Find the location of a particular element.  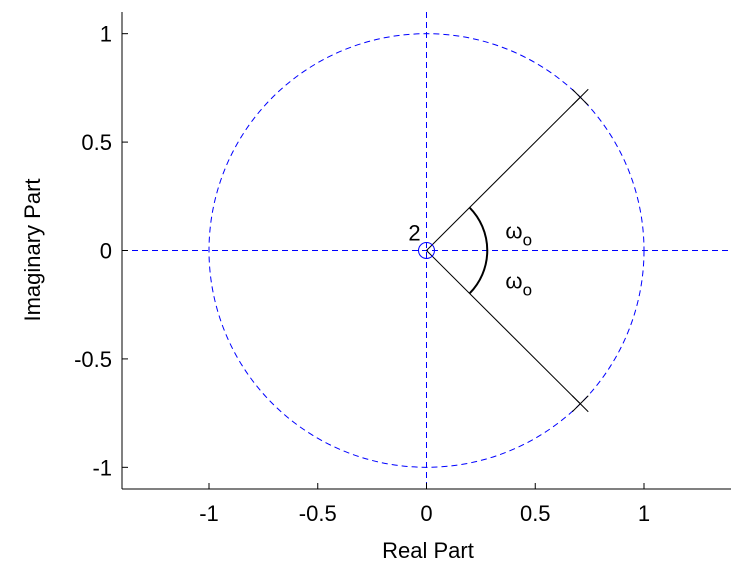

omega-upper-label: ωo is located at coordinates (518, 234).